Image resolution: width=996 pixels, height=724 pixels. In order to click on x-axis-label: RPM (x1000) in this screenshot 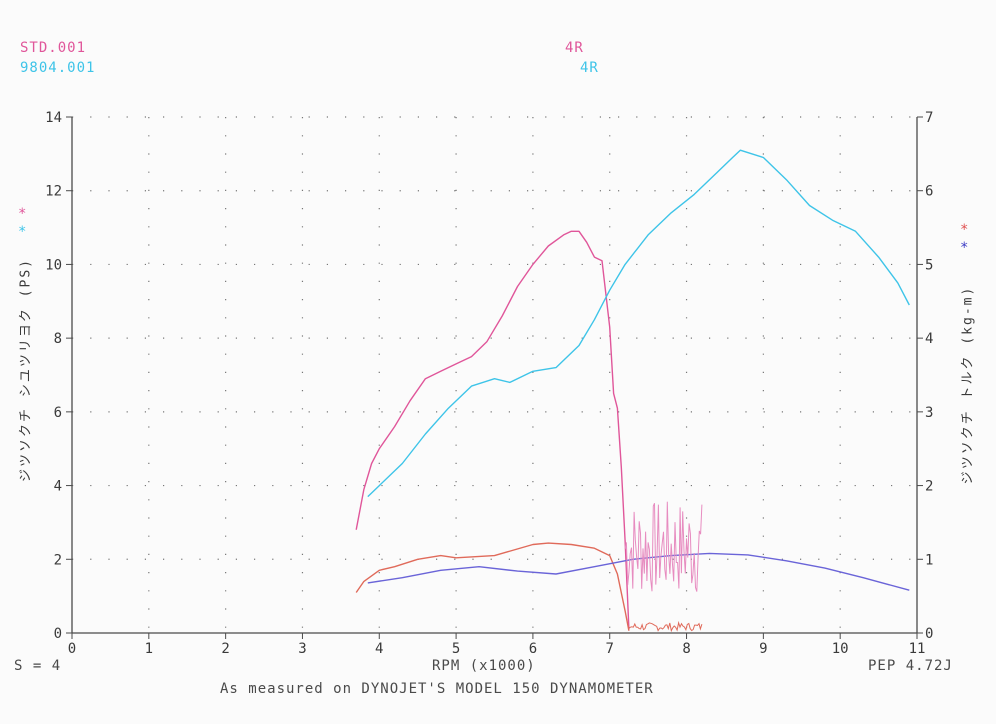, I will do `click(484, 666)`.